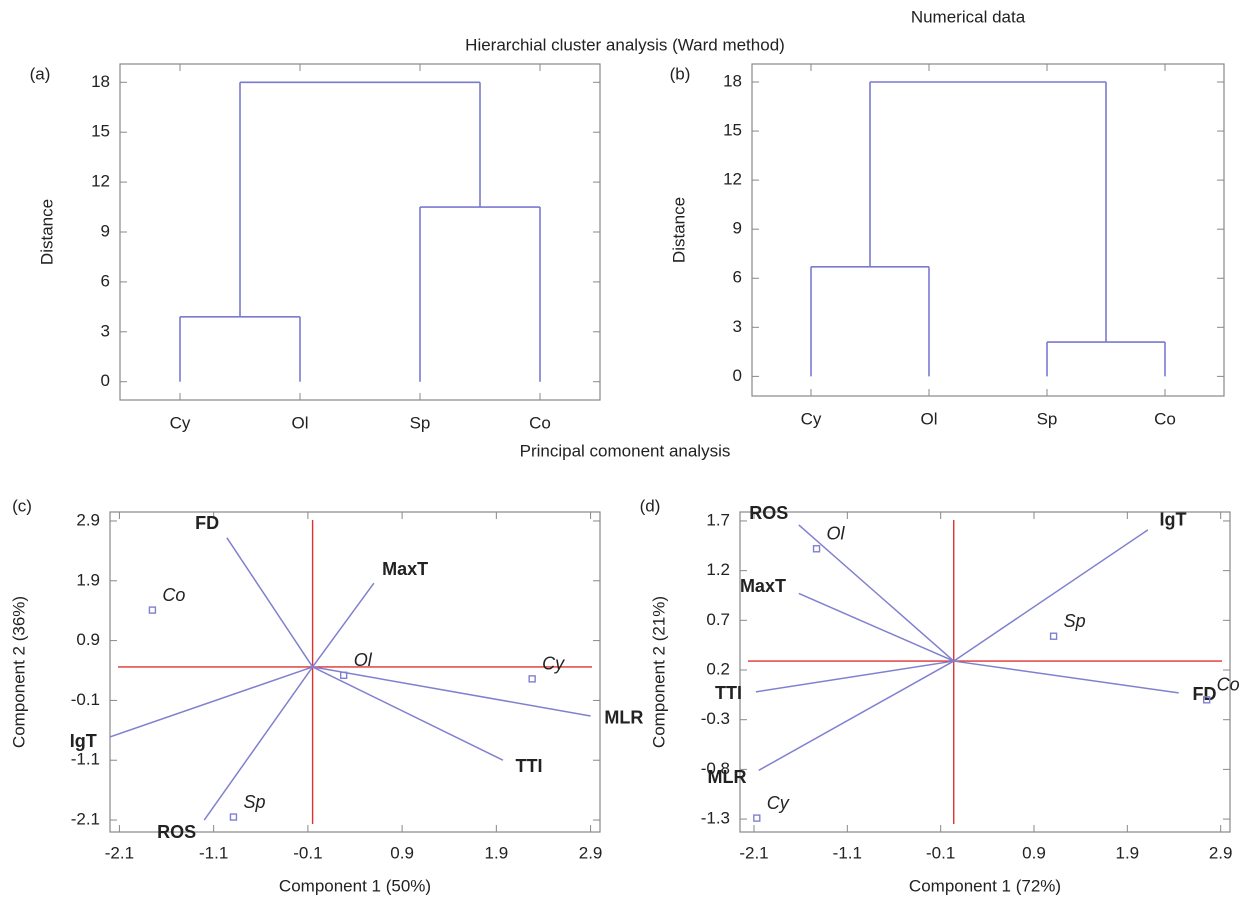  I want to click on panel-label: (b), so click(680, 73).